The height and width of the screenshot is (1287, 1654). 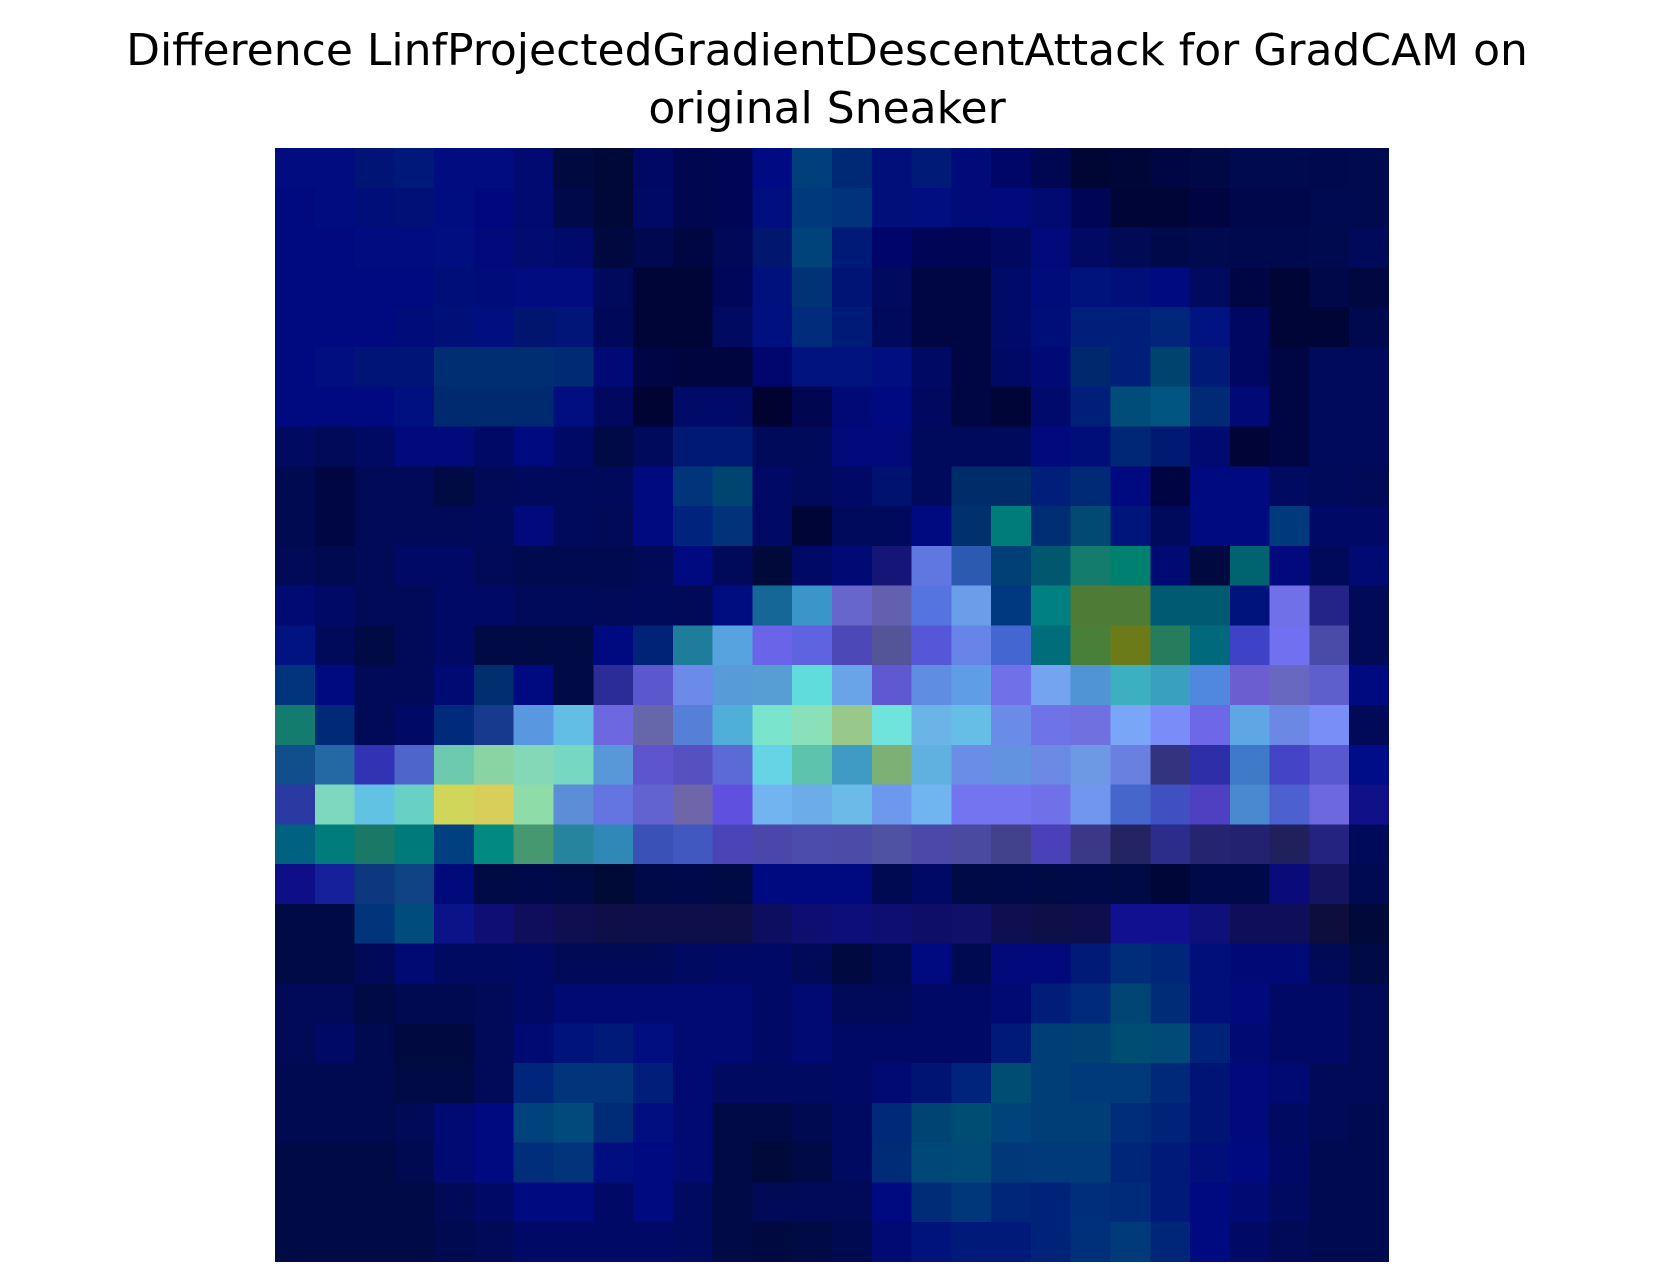 What do you see at coordinates (414, 924) in the screenshot?
I see `heatmap-cell-r19-c3` at bounding box center [414, 924].